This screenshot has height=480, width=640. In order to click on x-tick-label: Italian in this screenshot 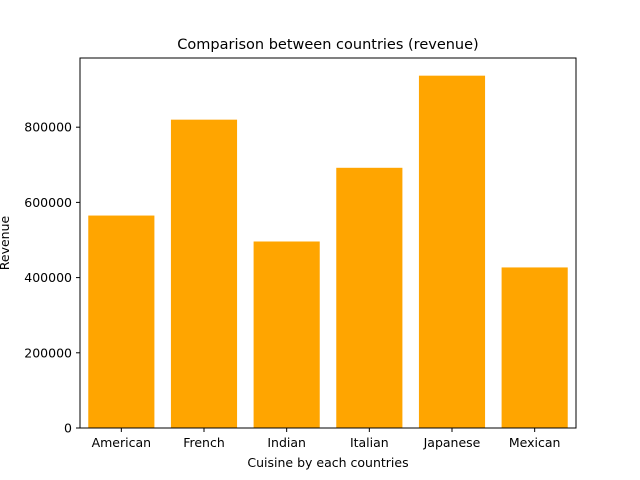, I will do `click(369, 442)`.